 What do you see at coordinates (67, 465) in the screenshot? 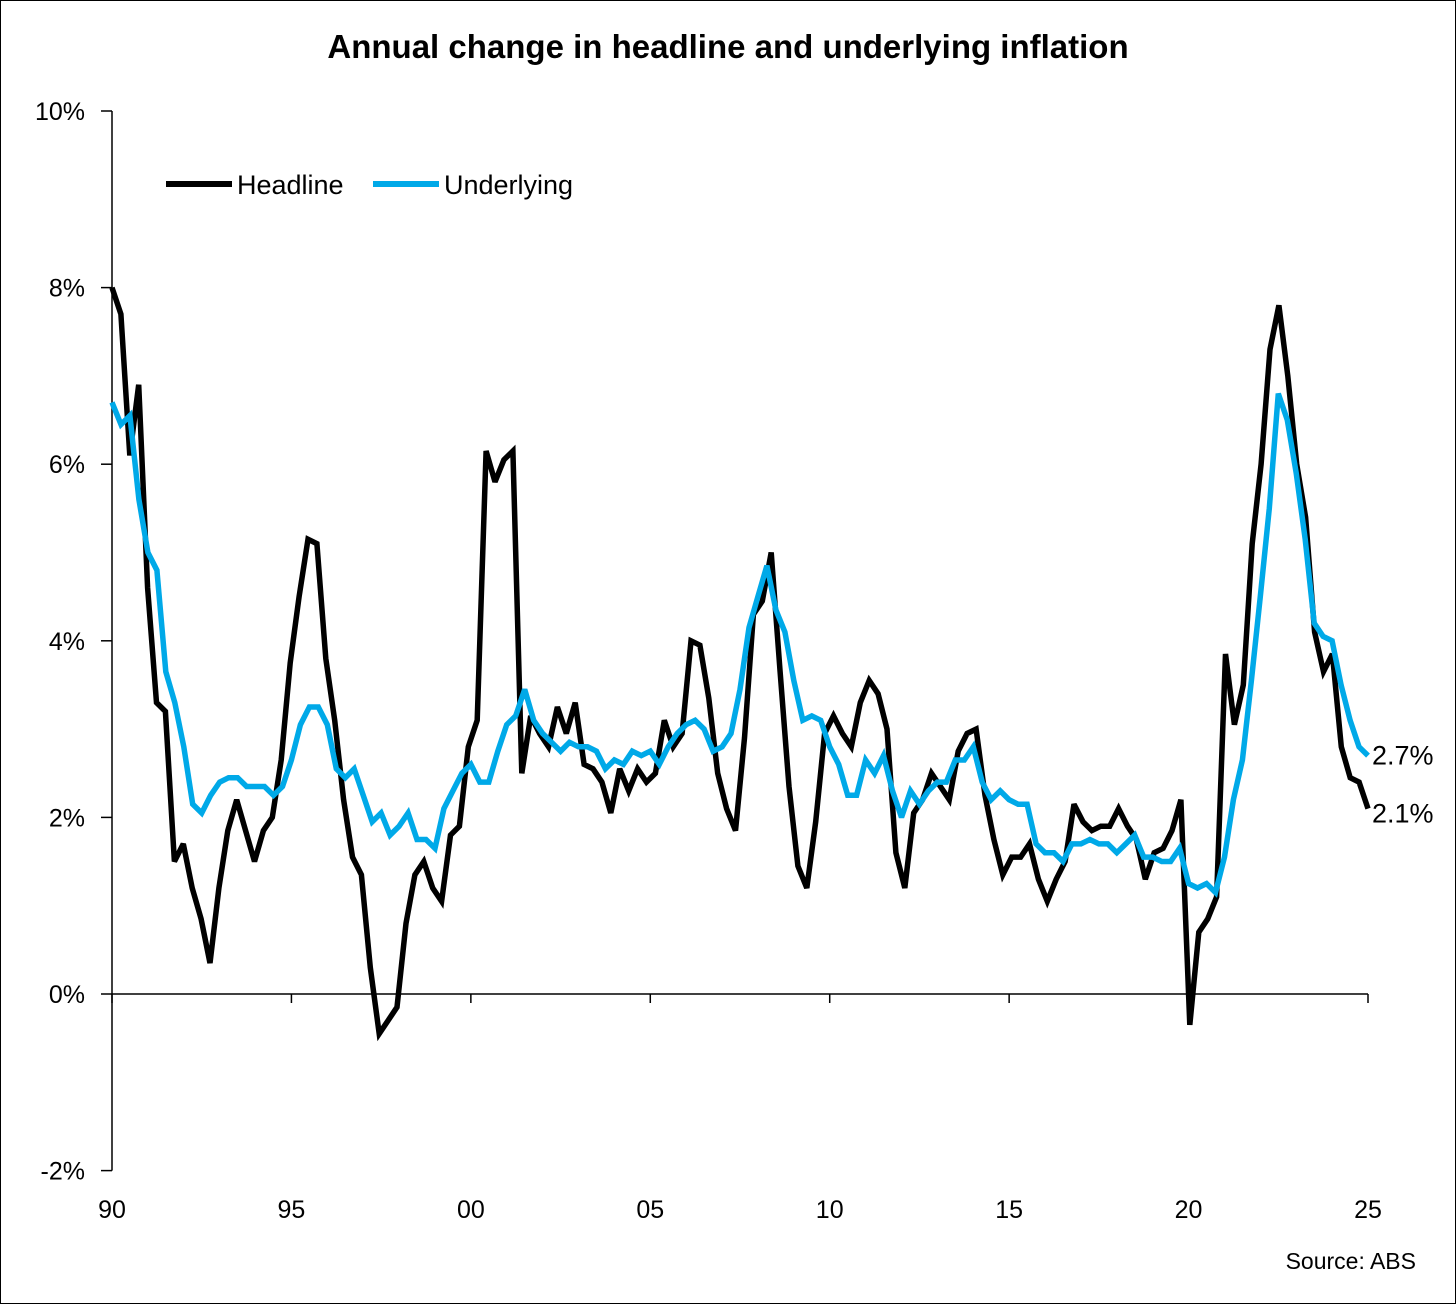
I see `y-tick-label: 6%` at bounding box center [67, 465].